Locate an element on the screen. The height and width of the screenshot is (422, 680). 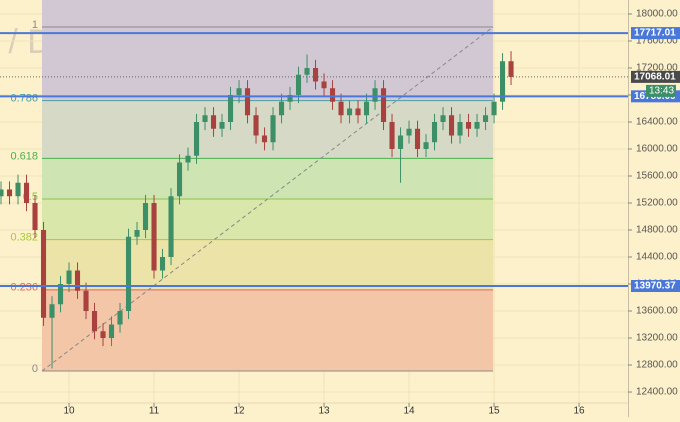
x-tick-label: 10 is located at coordinates (69, 411).